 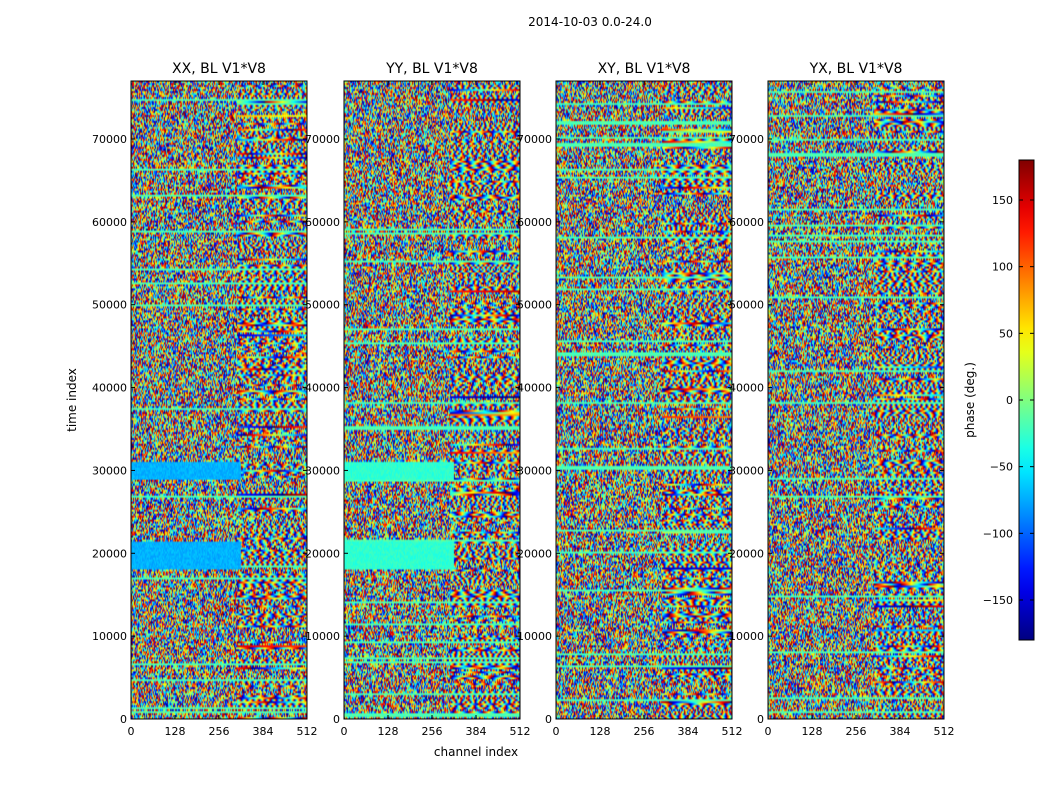 What do you see at coordinates (1002, 200) in the screenshot?
I see `colorbar-tick-label: 150` at bounding box center [1002, 200].